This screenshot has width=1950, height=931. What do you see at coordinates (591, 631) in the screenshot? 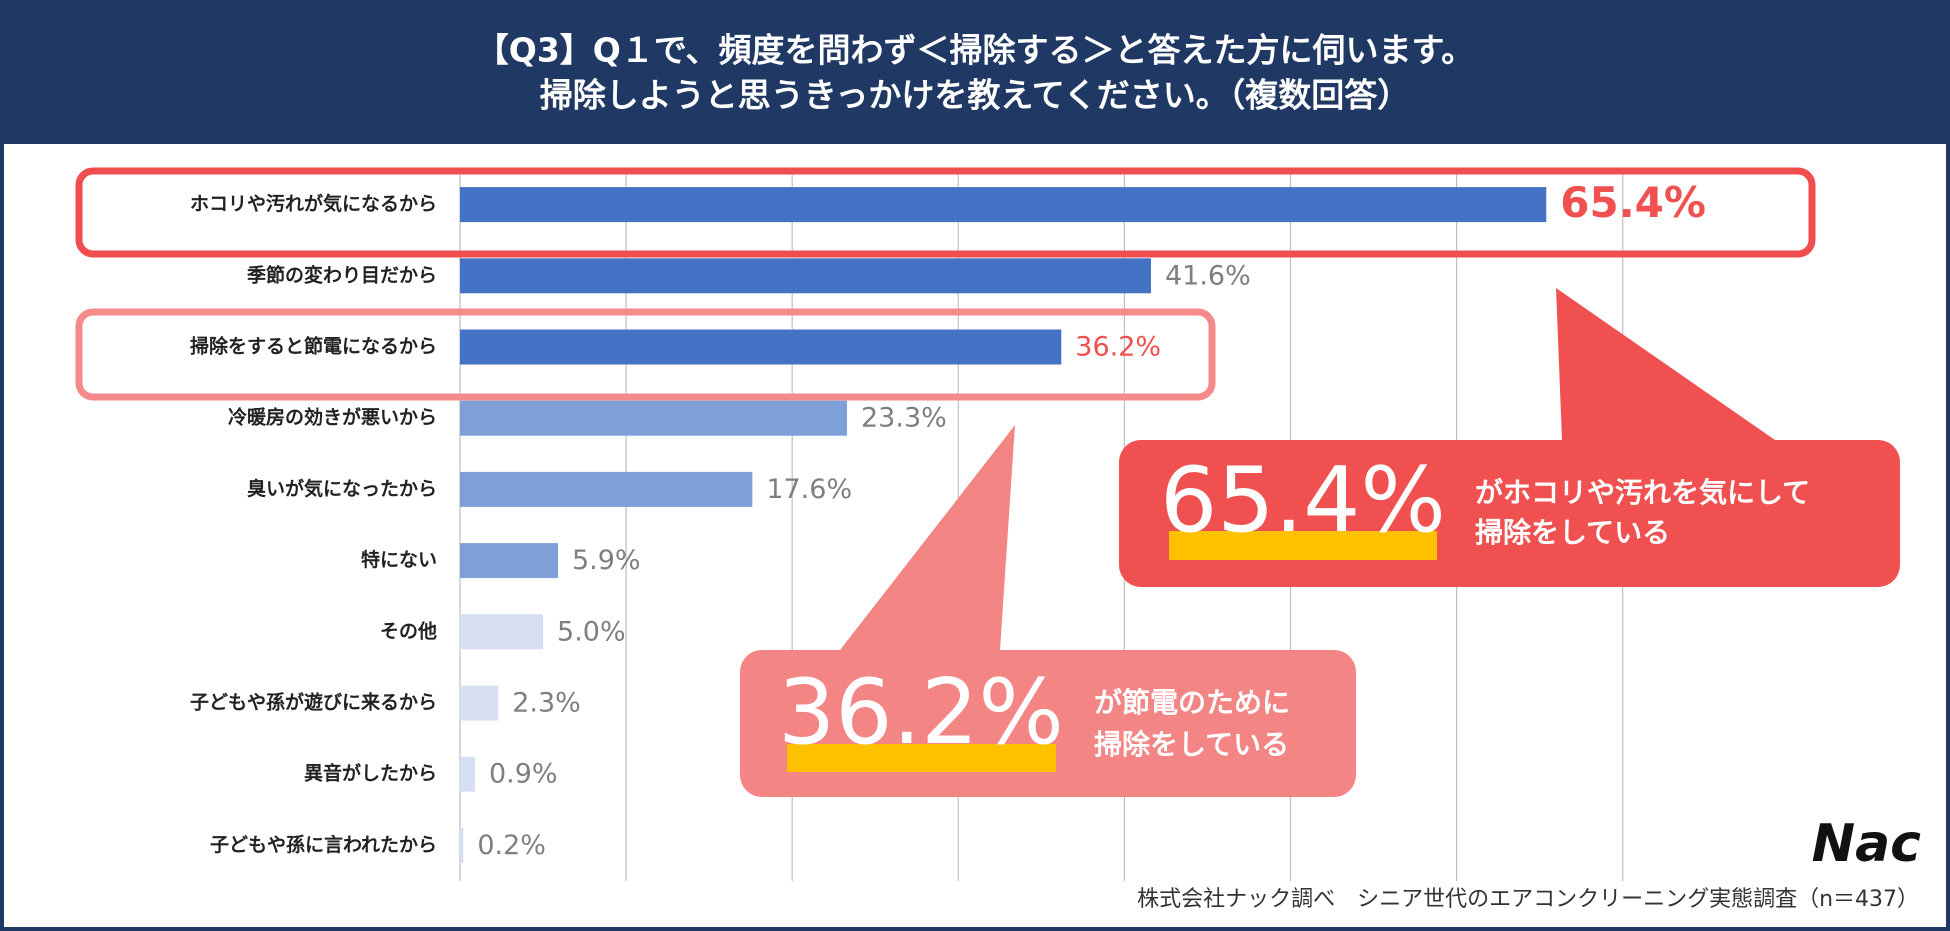
I see `value-label: 5.0%` at bounding box center [591, 631].